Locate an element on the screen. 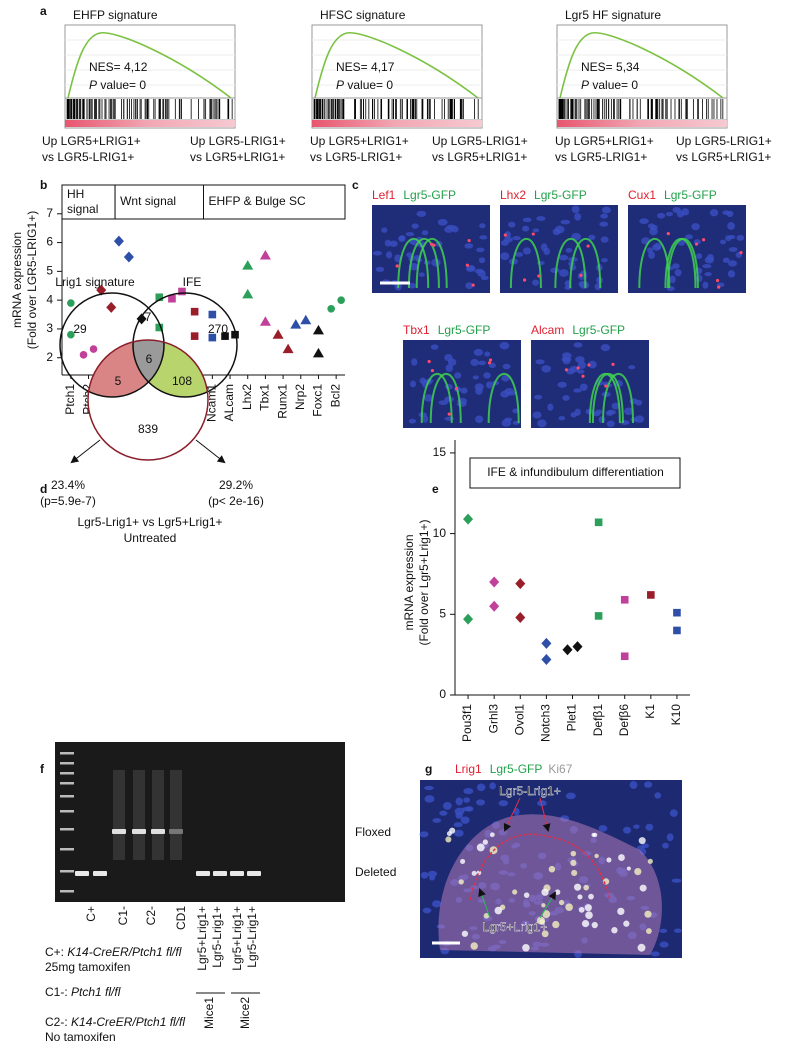 The image size is (800, 1048). deleted-band is located at coordinates (82, 873).